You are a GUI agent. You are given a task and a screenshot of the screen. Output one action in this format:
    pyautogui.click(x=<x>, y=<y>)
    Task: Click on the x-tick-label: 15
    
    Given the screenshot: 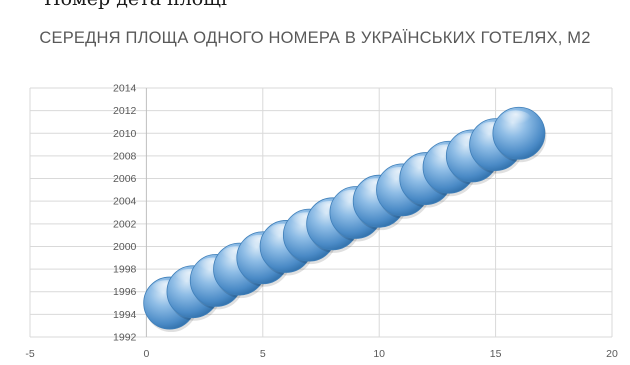 What is the action you would take?
    pyautogui.click(x=496, y=354)
    